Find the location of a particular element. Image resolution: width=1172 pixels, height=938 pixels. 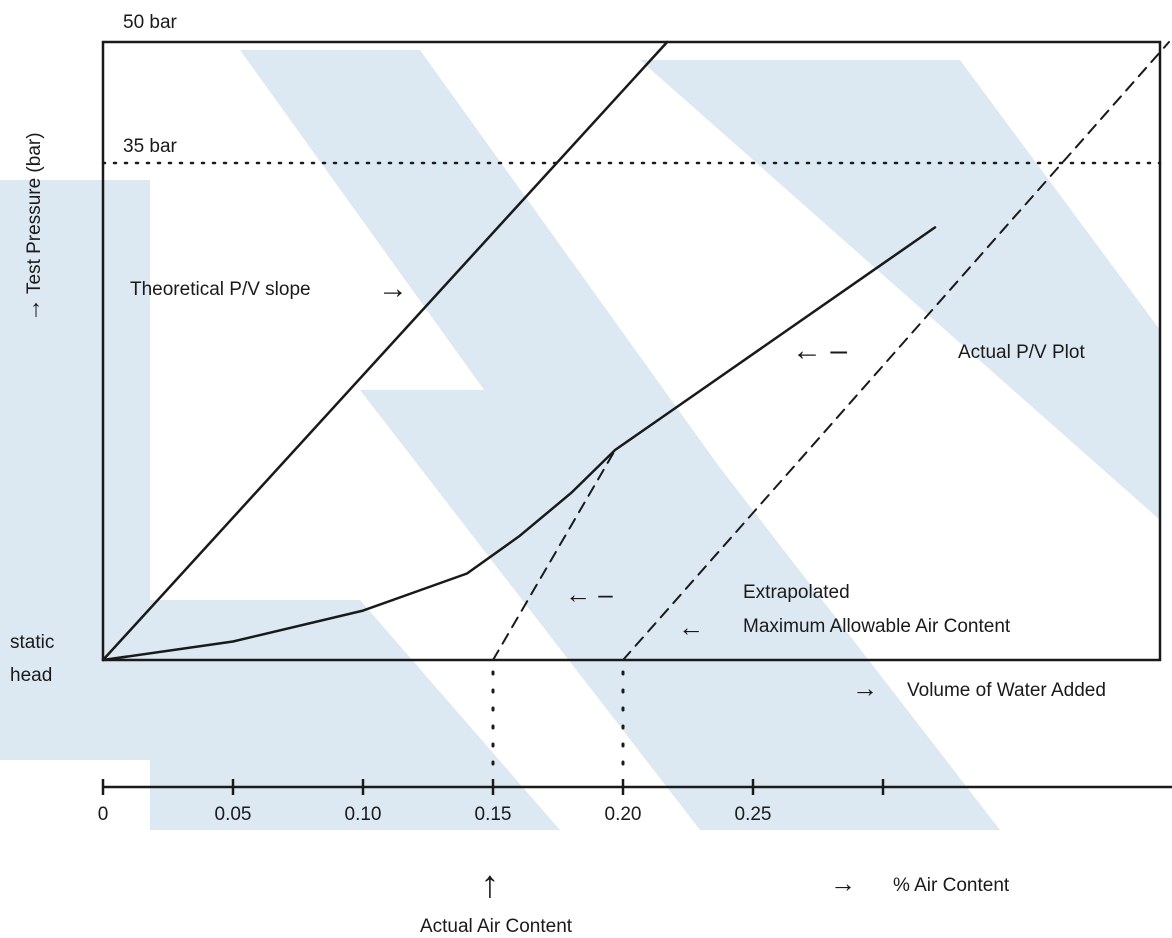

volume-arrow: → is located at coordinates (865, 688).